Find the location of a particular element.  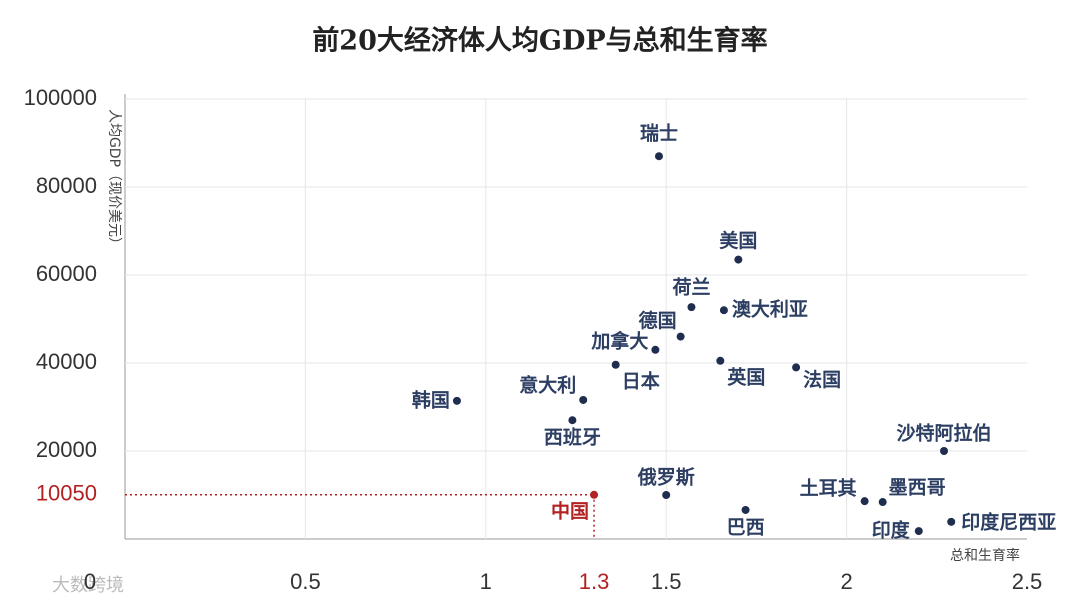

y-tick-label: 60000 is located at coordinates (66, 273).